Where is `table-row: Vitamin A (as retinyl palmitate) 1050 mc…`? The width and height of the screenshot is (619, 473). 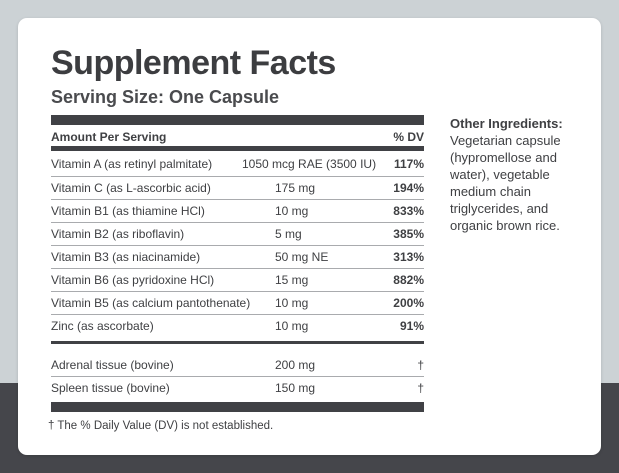 table-row: Vitamin A (as retinyl palmitate) 1050 mc… is located at coordinates (237, 164).